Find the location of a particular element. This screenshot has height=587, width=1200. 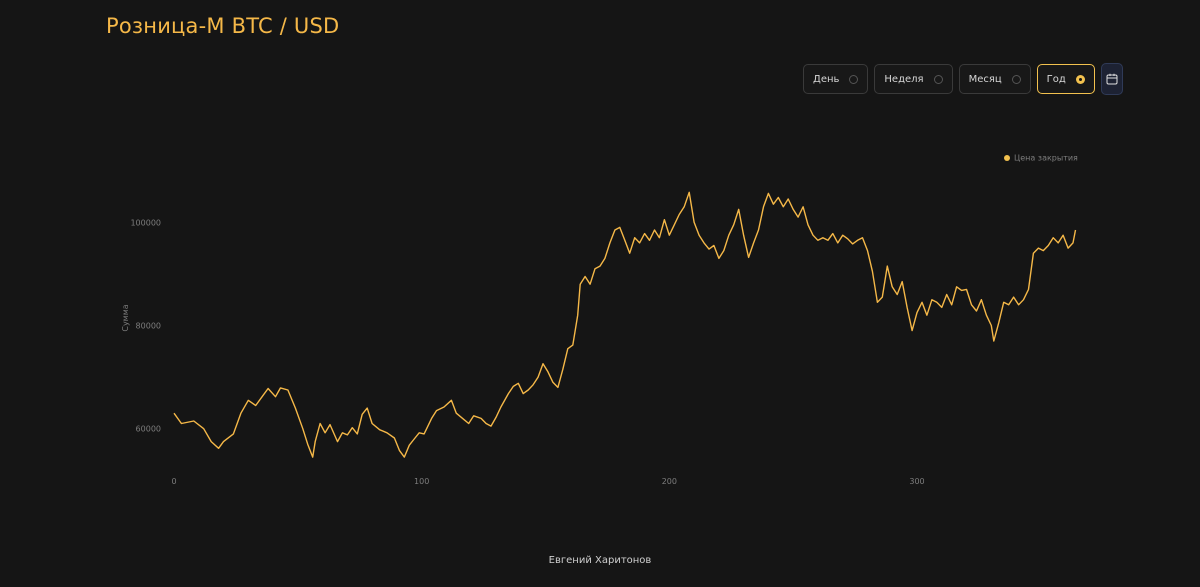

x-tick-label: 200 is located at coordinates (669, 481).